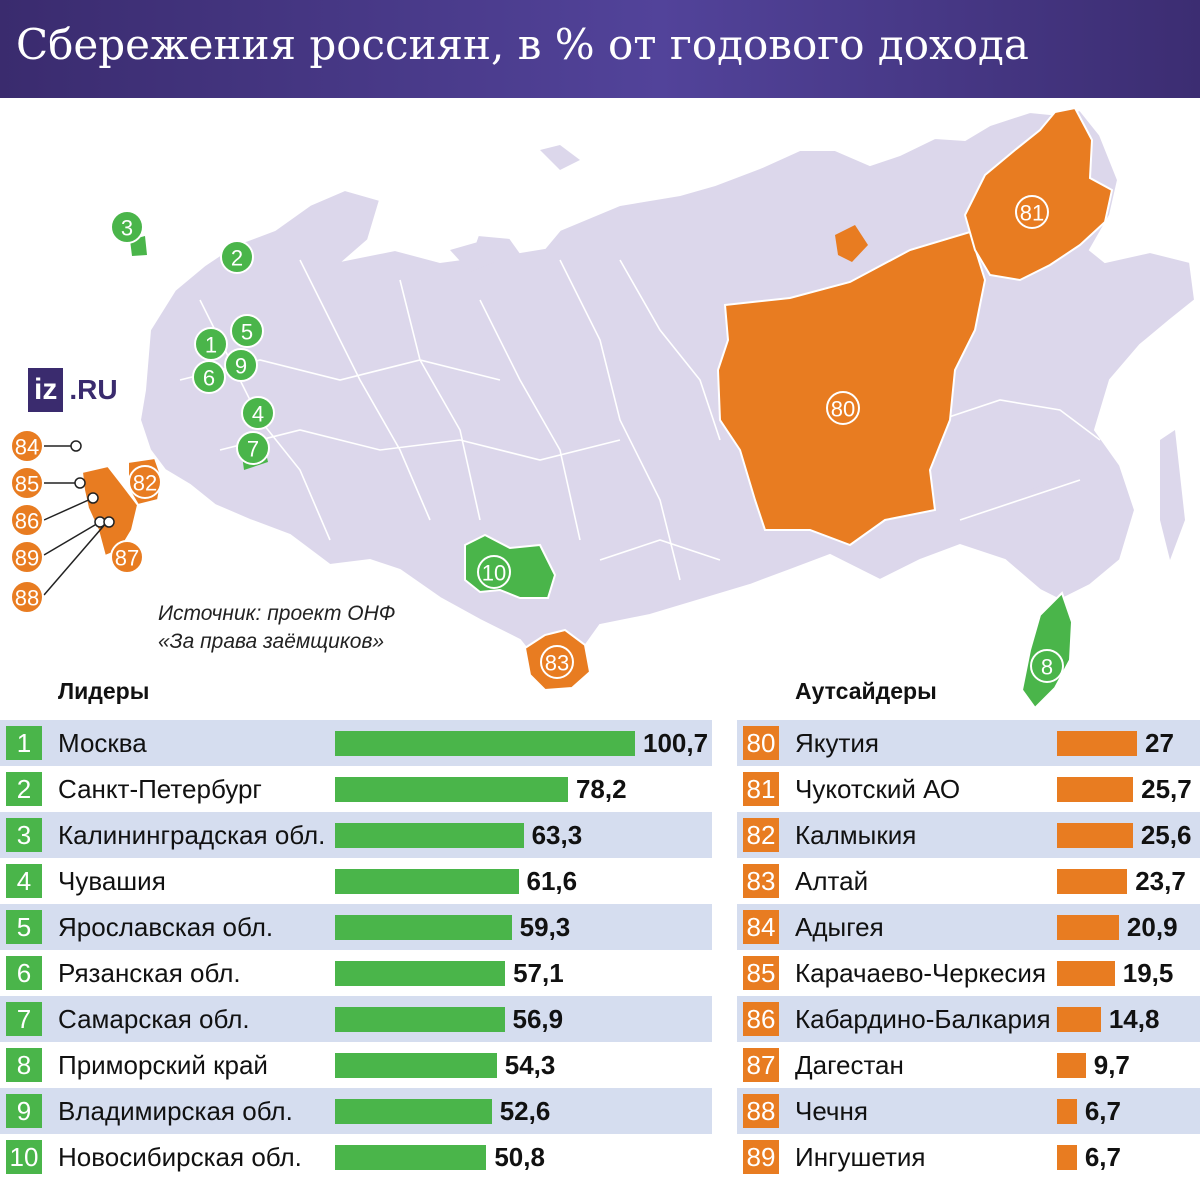  I want to click on map-marker: 80, so click(843, 408).